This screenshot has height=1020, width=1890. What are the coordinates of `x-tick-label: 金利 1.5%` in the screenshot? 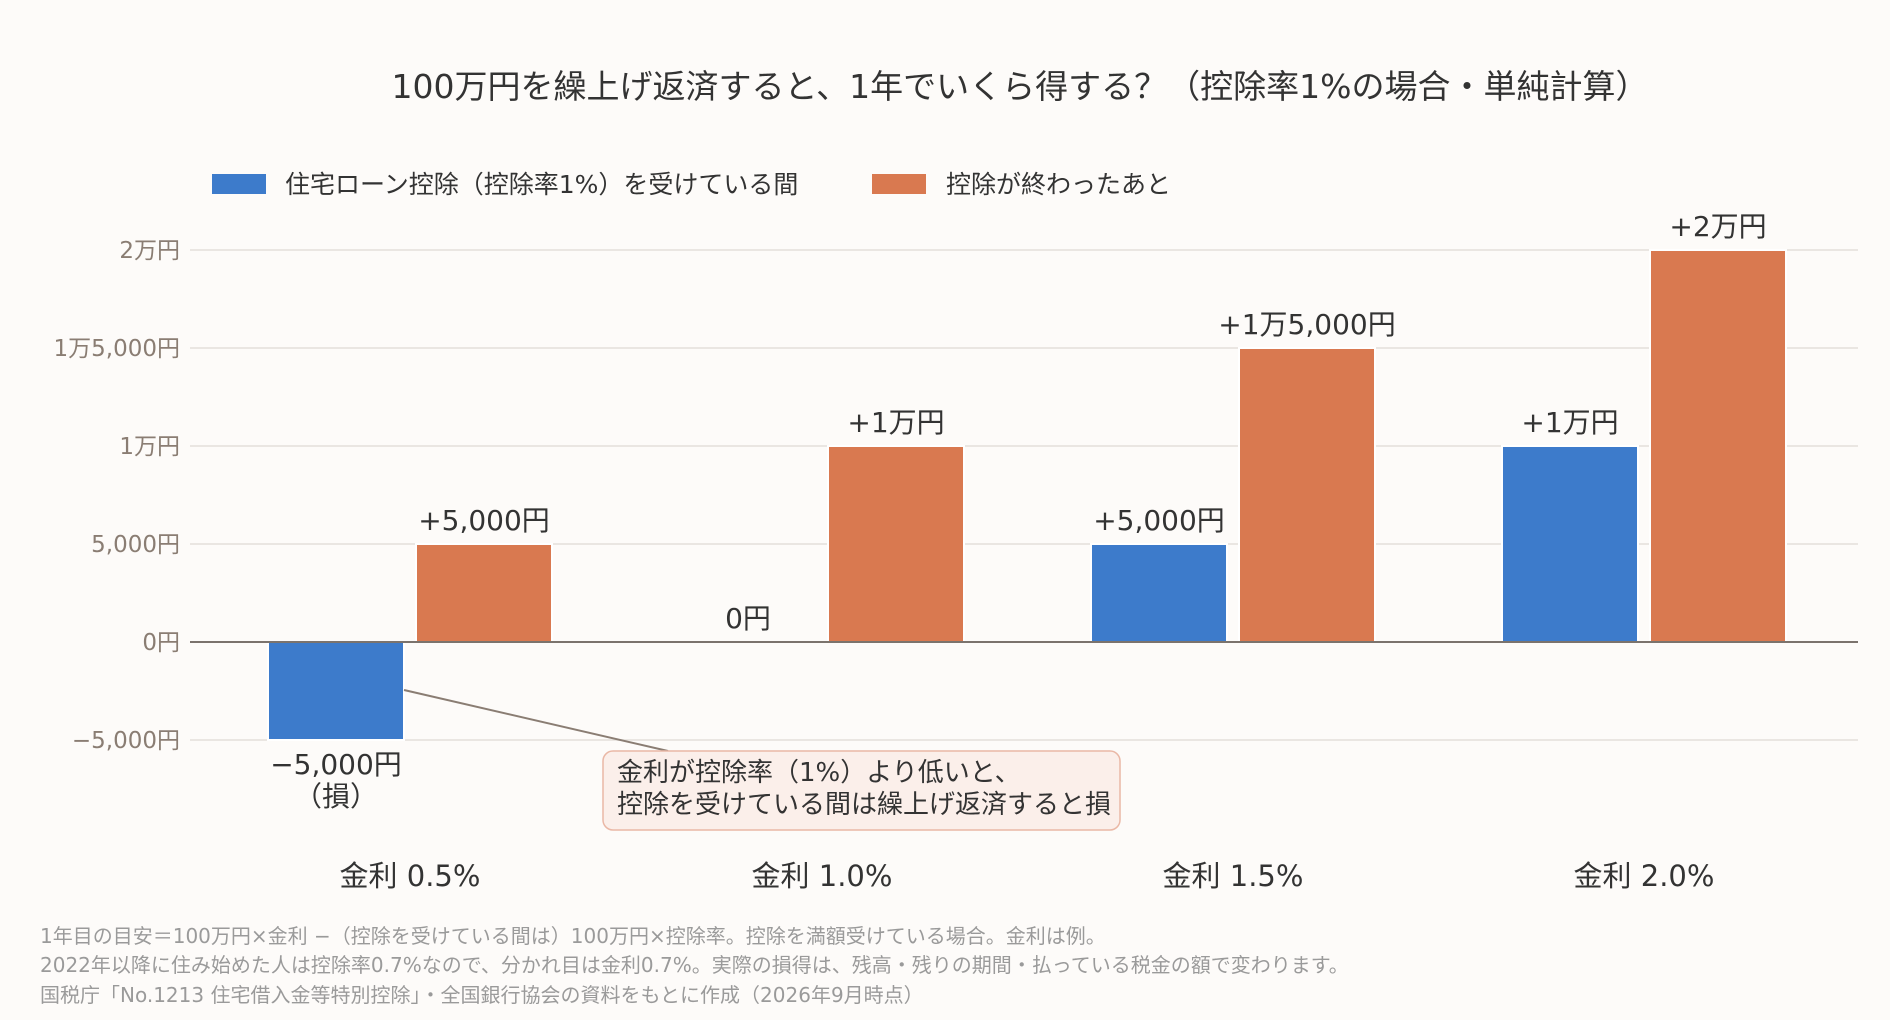 It's located at (1233, 876).